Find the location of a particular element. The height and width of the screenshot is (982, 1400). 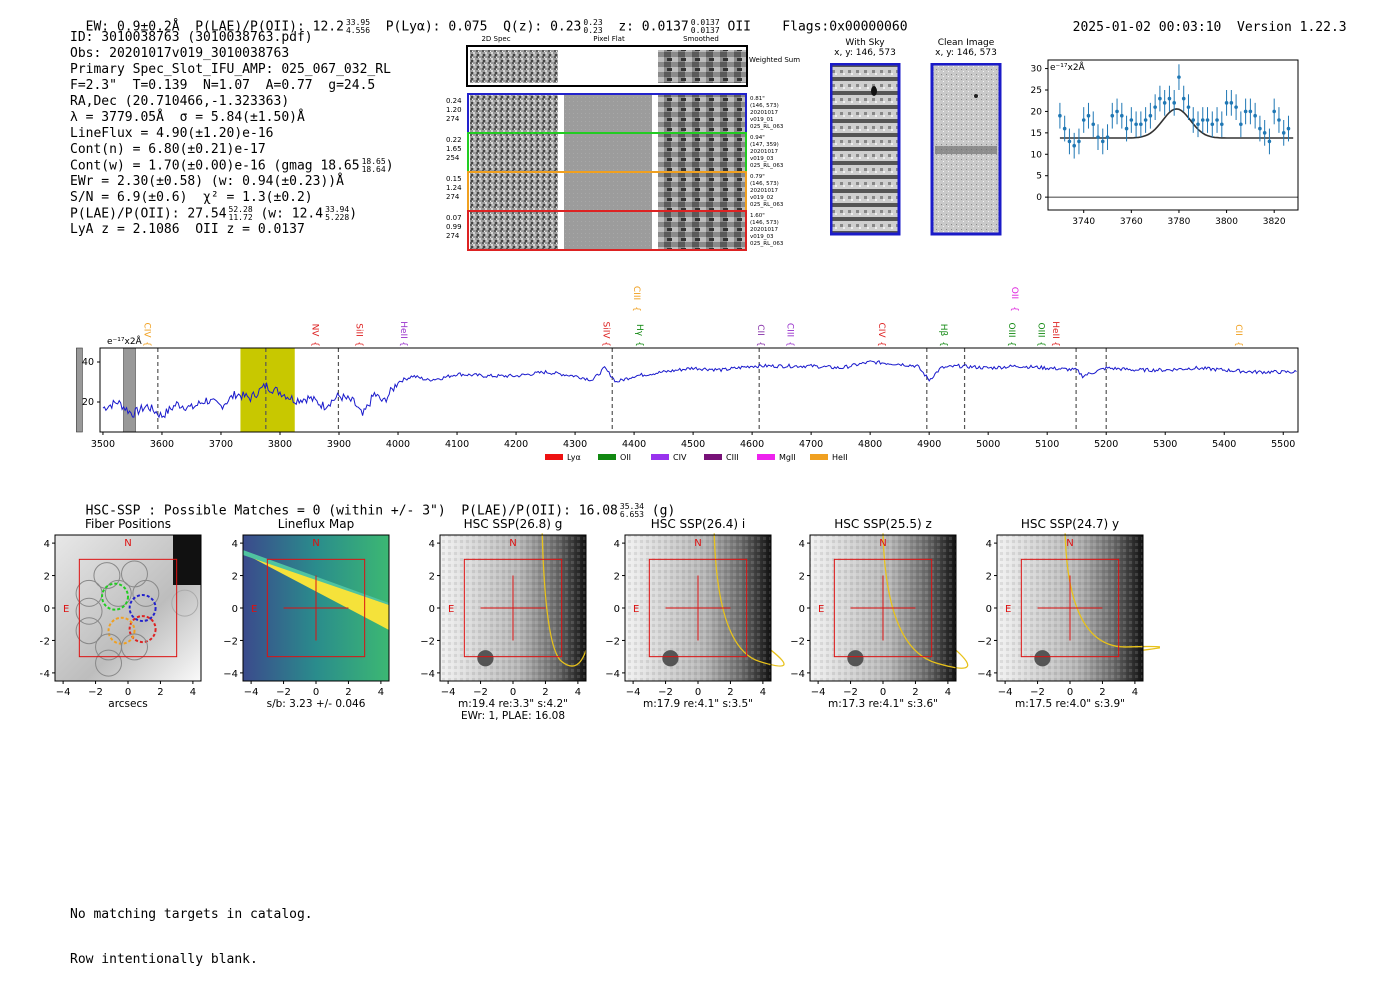

legend-label-0: Lyα is located at coordinates (574, 457).